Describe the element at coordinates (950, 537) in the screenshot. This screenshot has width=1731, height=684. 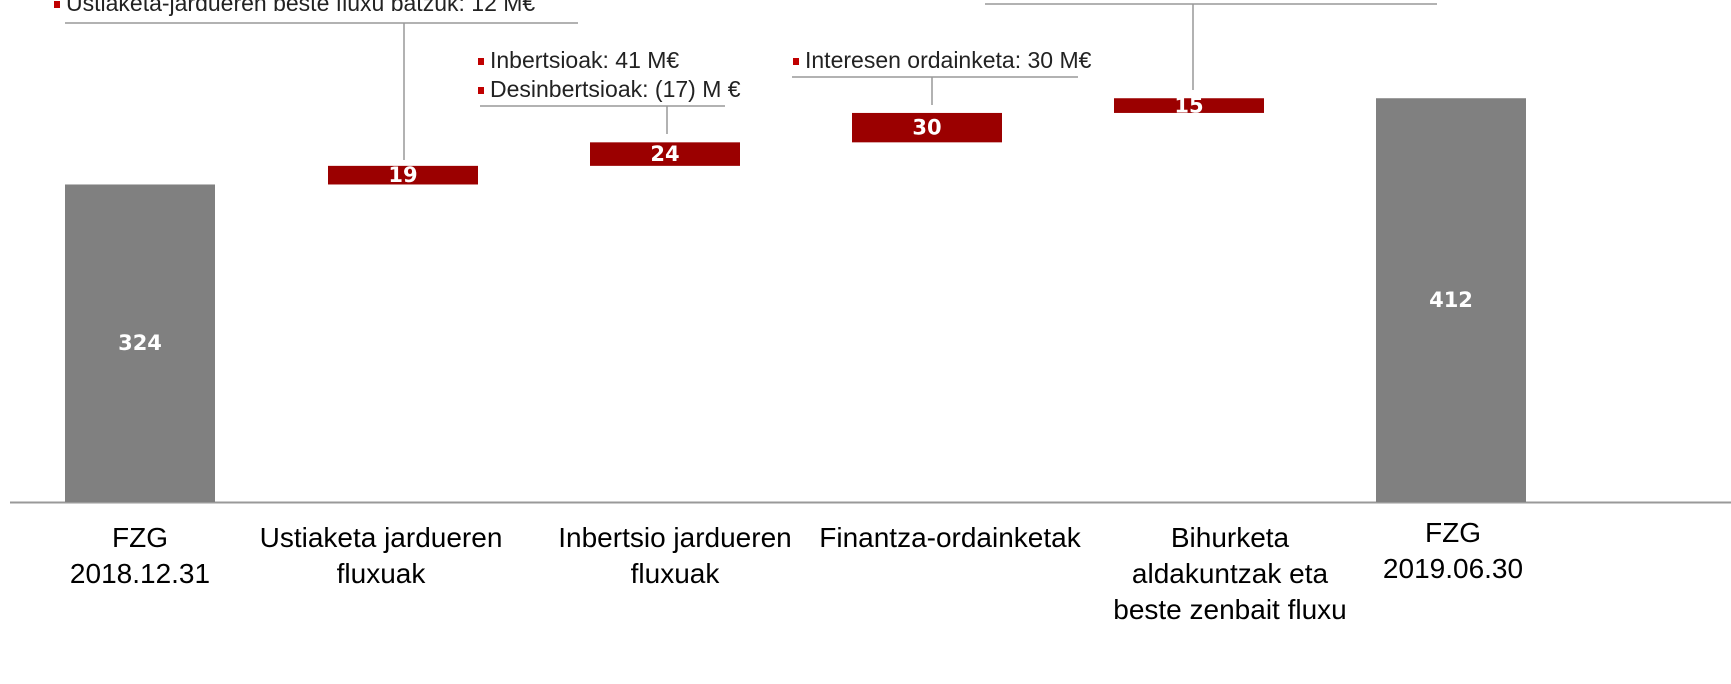
I see `x-tick-label: Finantza-ordainketak` at that location.